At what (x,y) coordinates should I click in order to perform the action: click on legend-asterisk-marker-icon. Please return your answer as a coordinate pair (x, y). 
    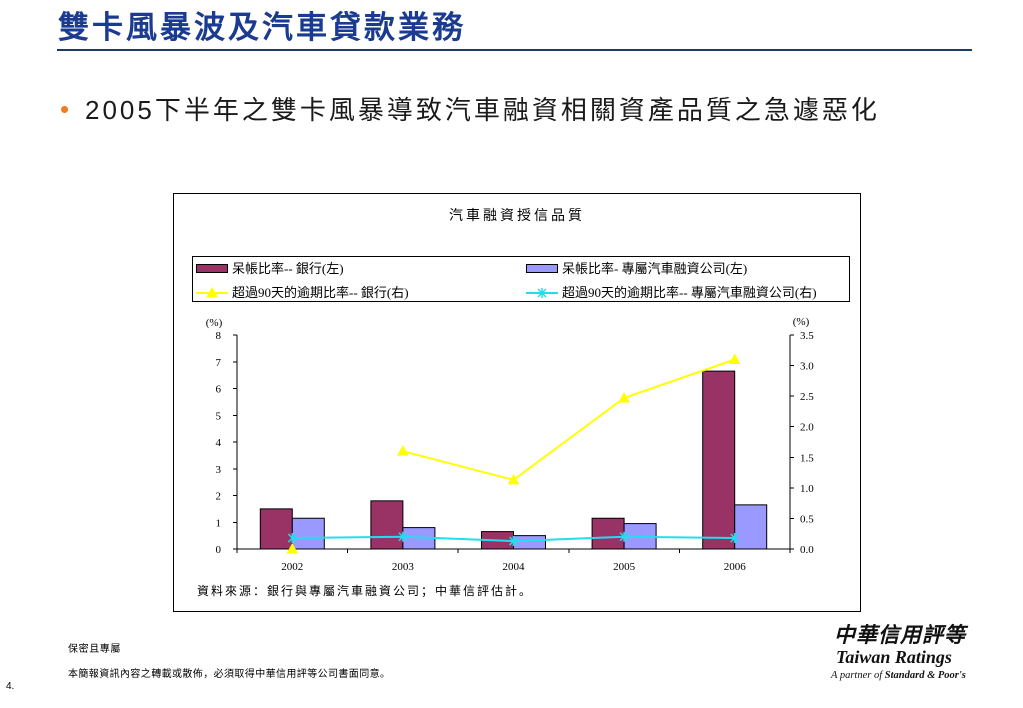
    Looking at the image, I should click on (542, 293).